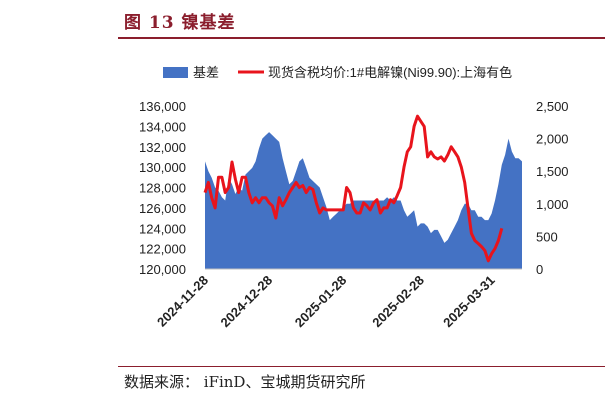 The width and height of the screenshot is (613, 401). What do you see at coordinates (162, 147) in the screenshot?
I see `y-left-tick-label: 132,000` at bounding box center [162, 147].